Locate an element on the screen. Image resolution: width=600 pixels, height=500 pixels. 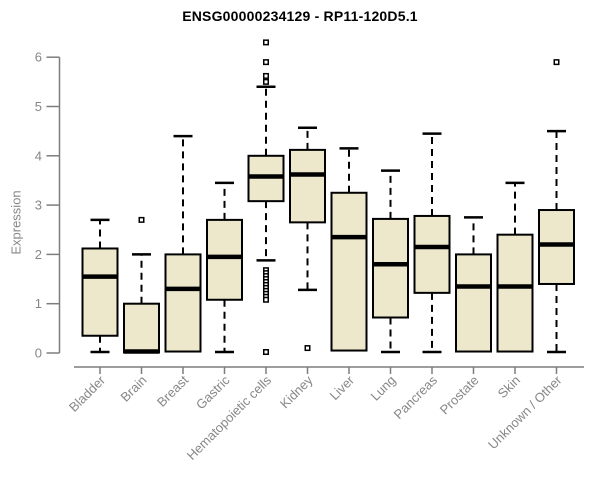
boxplot-liver is located at coordinates (349, 249).